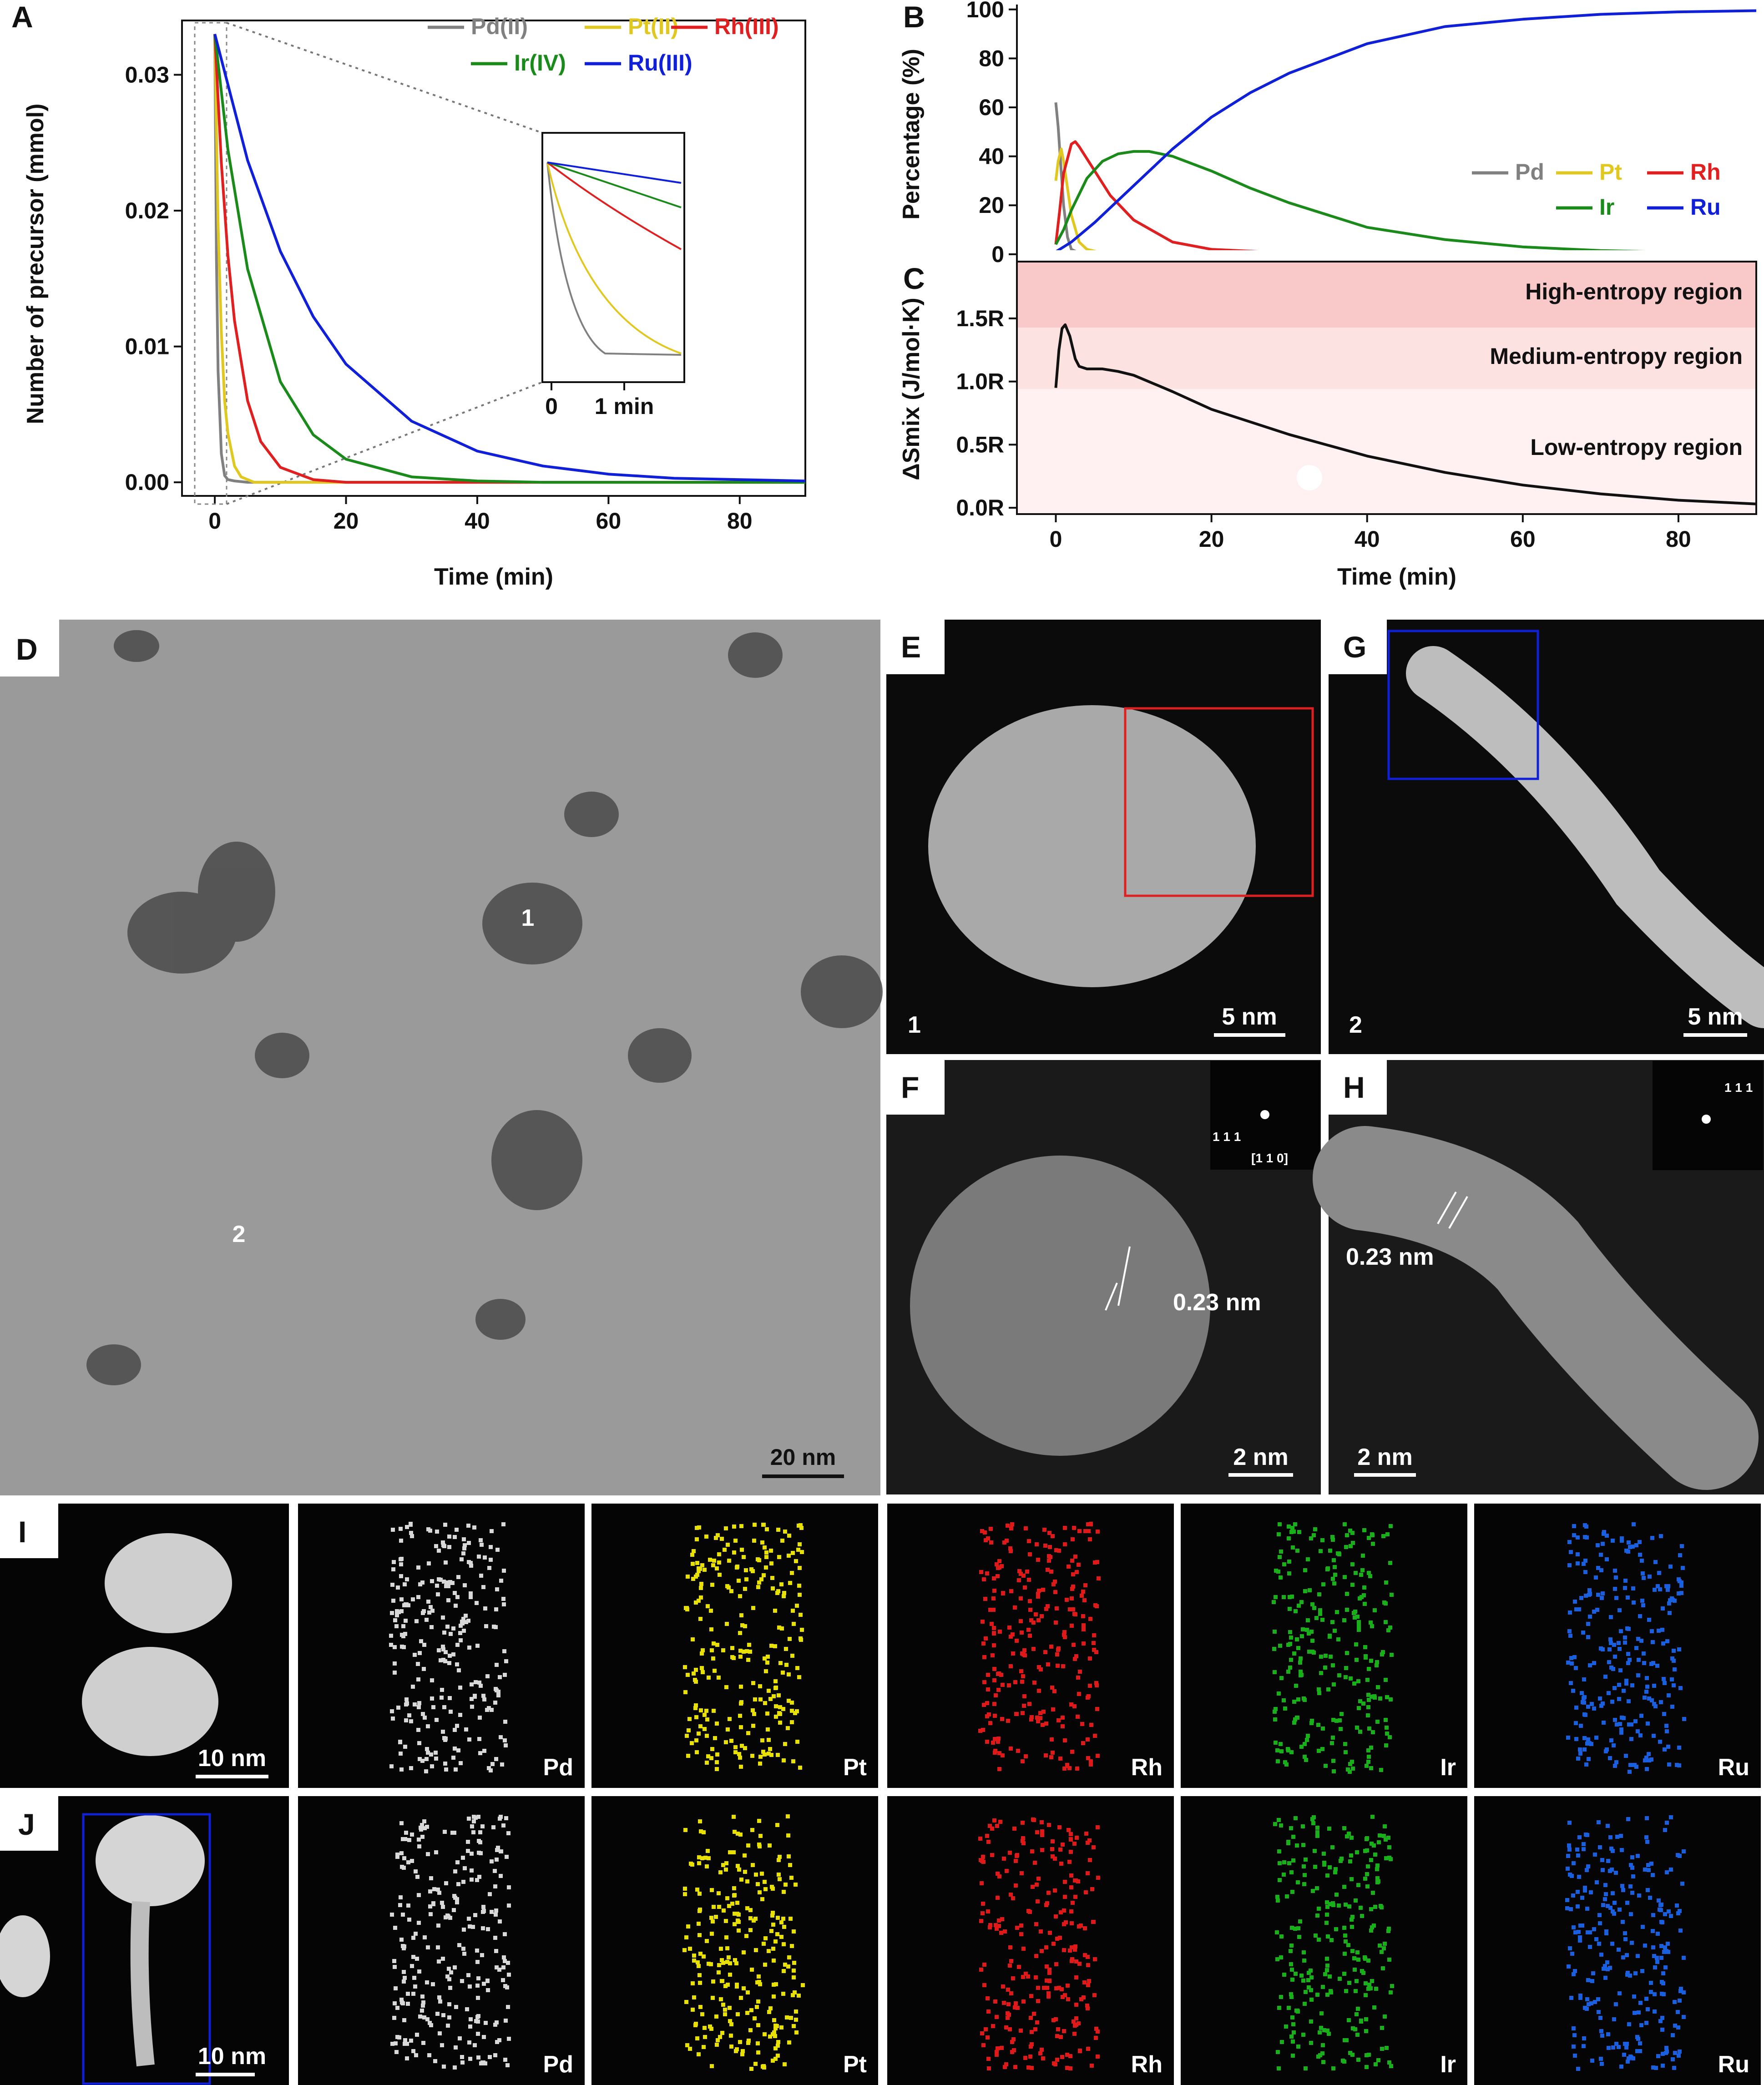 The width and height of the screenshot is (1764, 2085). What do you see at coordinates (1354, 647) in the screenshot?
I see `panel-label-g: G` at bounding box center [1354, 647].